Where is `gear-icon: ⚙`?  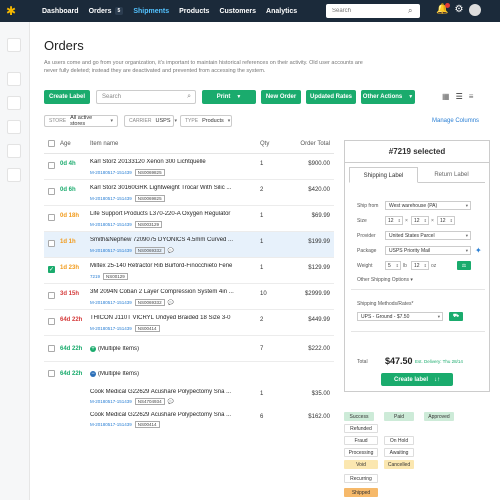 gear-icon: ⚙ is located at coordinates (459, 9).